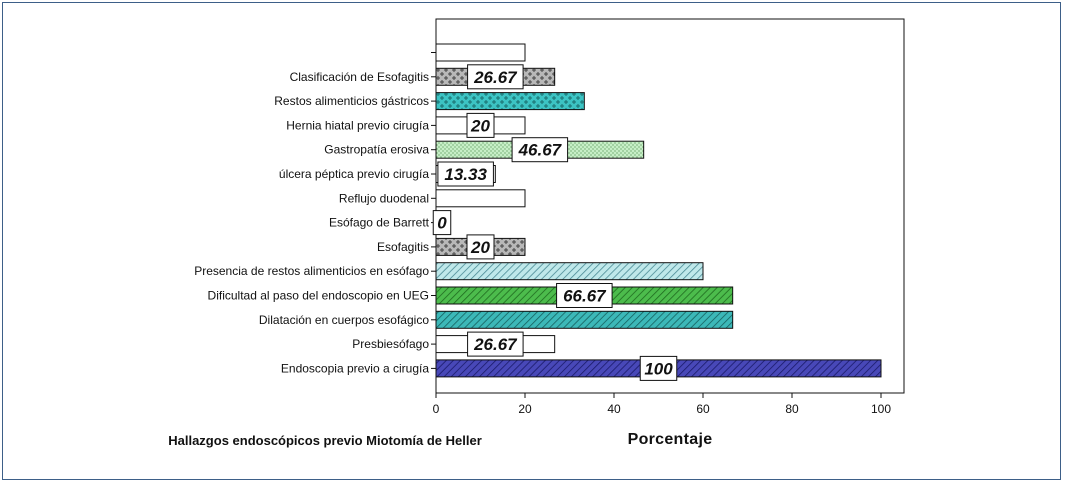 The image size is (1065, 484). What do you see at coordinates (357, 125) in the screenshot?
I see `category-label: Hernia hiatal previo cirugía` at bounding box center [357, 125].